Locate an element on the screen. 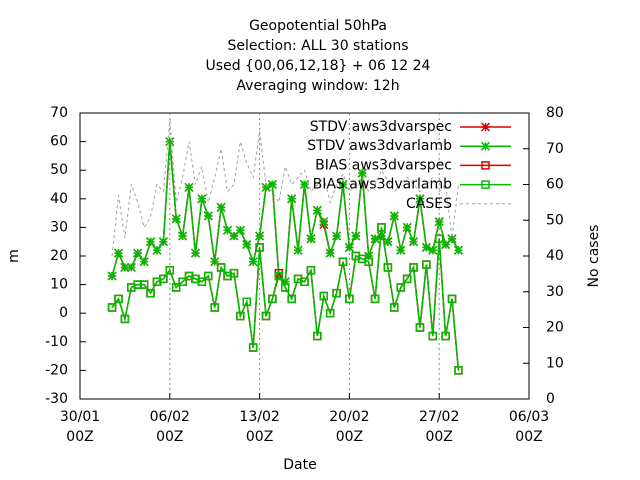  y-tick-label: 30 is located at coordinates (59, 227).